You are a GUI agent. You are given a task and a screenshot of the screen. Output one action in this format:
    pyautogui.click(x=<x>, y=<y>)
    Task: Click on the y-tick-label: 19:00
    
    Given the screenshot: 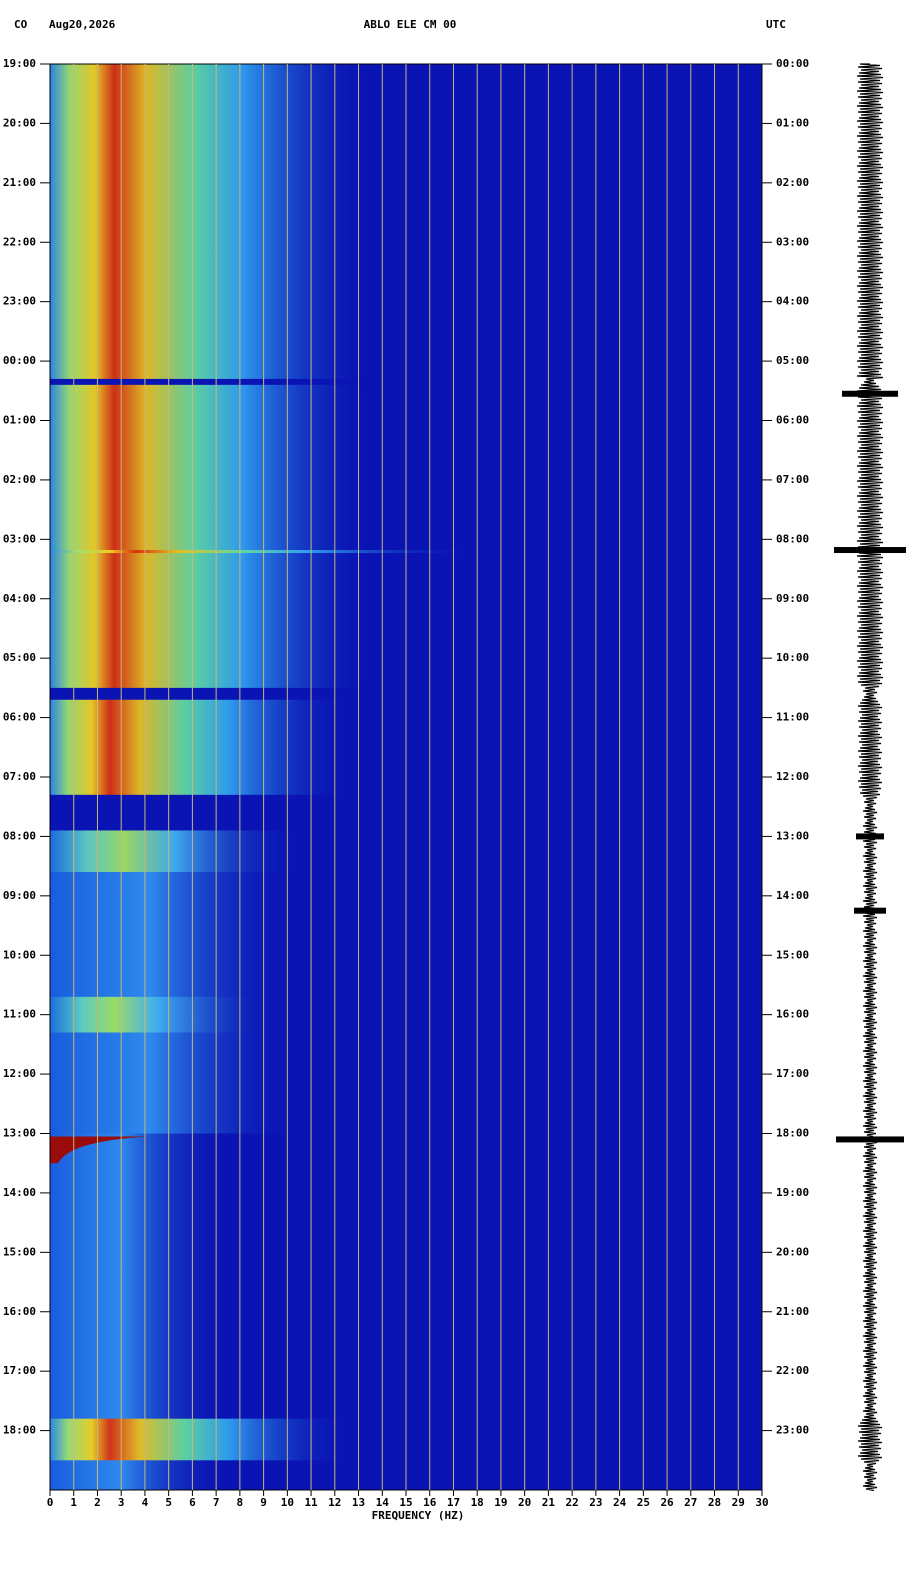 What is the action you would take?
    pyautogui.click(x=19, y=63)
    